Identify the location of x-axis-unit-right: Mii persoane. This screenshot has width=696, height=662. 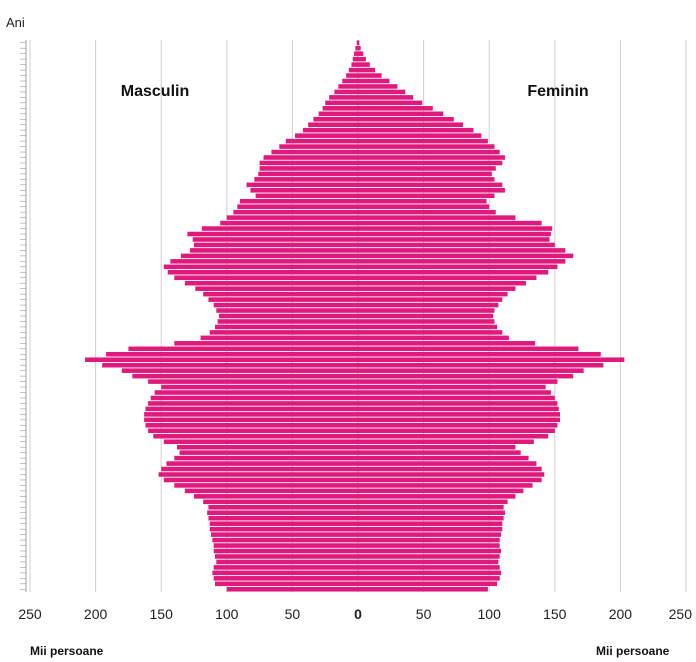
(633, 651).